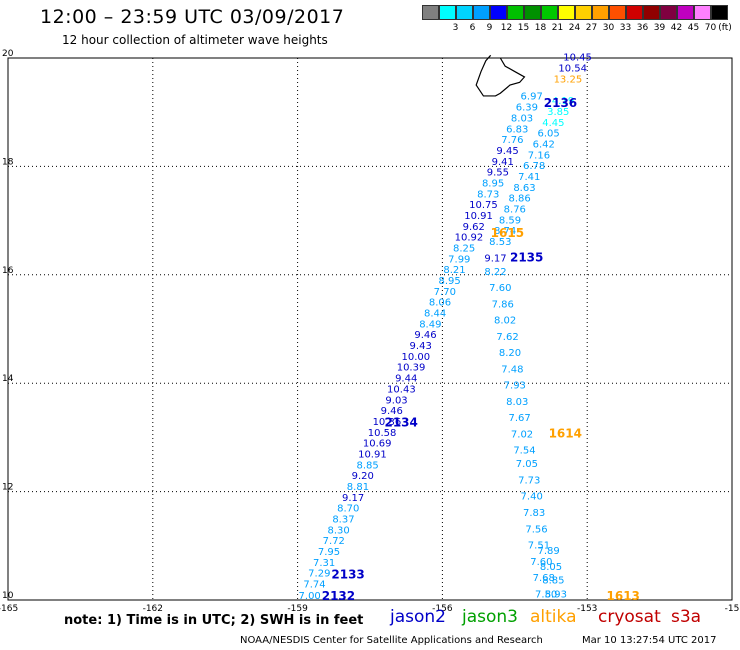  I want to click on wave-height-value: 10.00, so click(416, 357).